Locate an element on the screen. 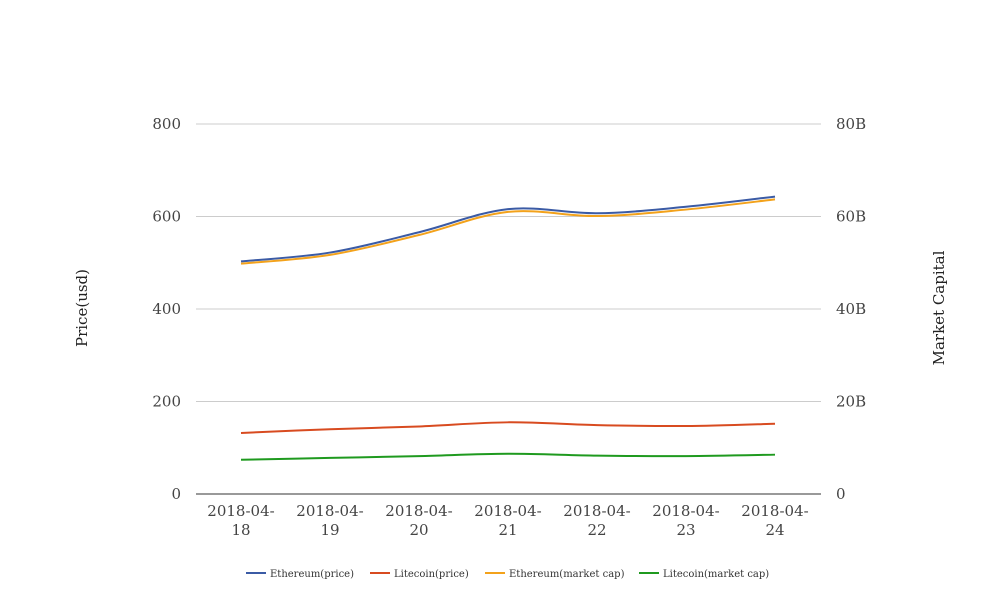  legend-label: Ethereum(price) is located at coordinates (312, 574).